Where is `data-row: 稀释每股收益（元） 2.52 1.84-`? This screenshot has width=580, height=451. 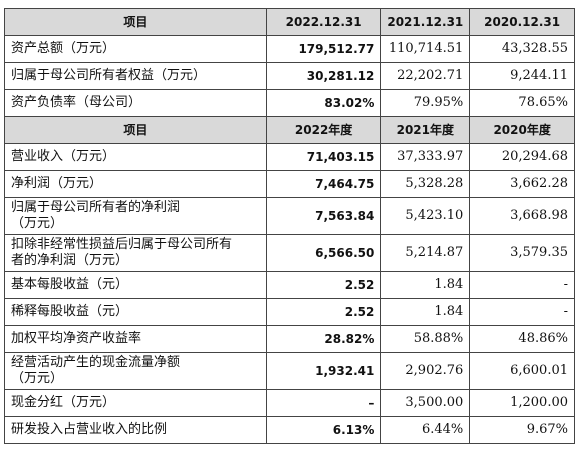 data-row: 稀释每股收益（元） 2.52 1.84- is located at coordinates (289, 312).